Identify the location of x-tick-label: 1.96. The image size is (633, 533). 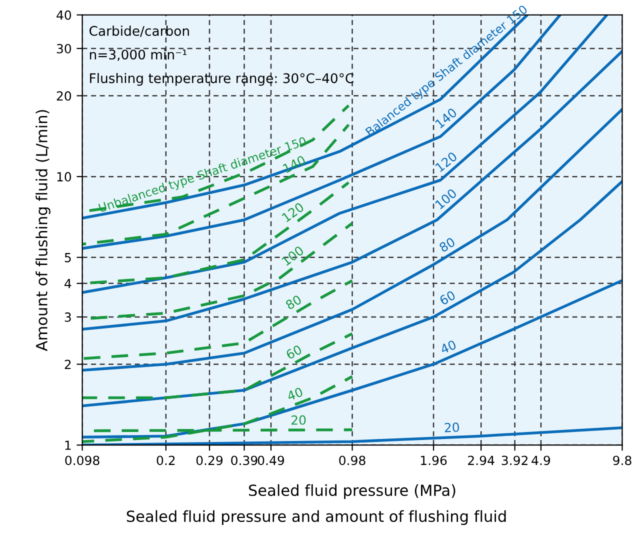
(433, 461).